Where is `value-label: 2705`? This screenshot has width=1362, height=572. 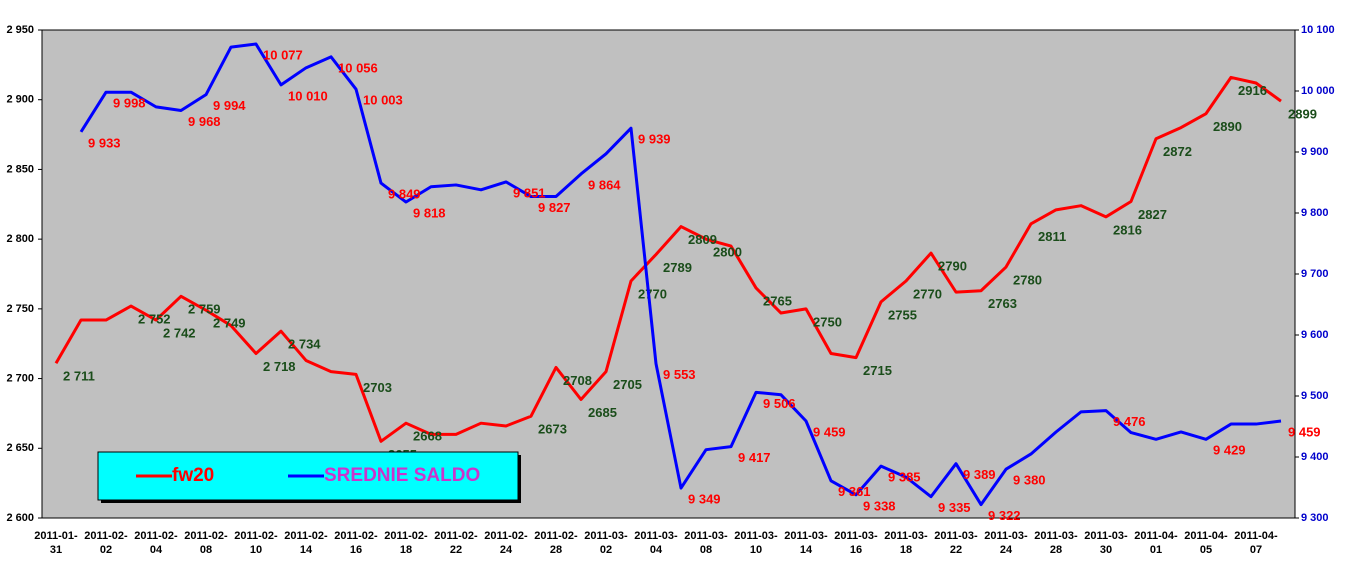 value-label: 2705 is located at coordinates (627, 384).